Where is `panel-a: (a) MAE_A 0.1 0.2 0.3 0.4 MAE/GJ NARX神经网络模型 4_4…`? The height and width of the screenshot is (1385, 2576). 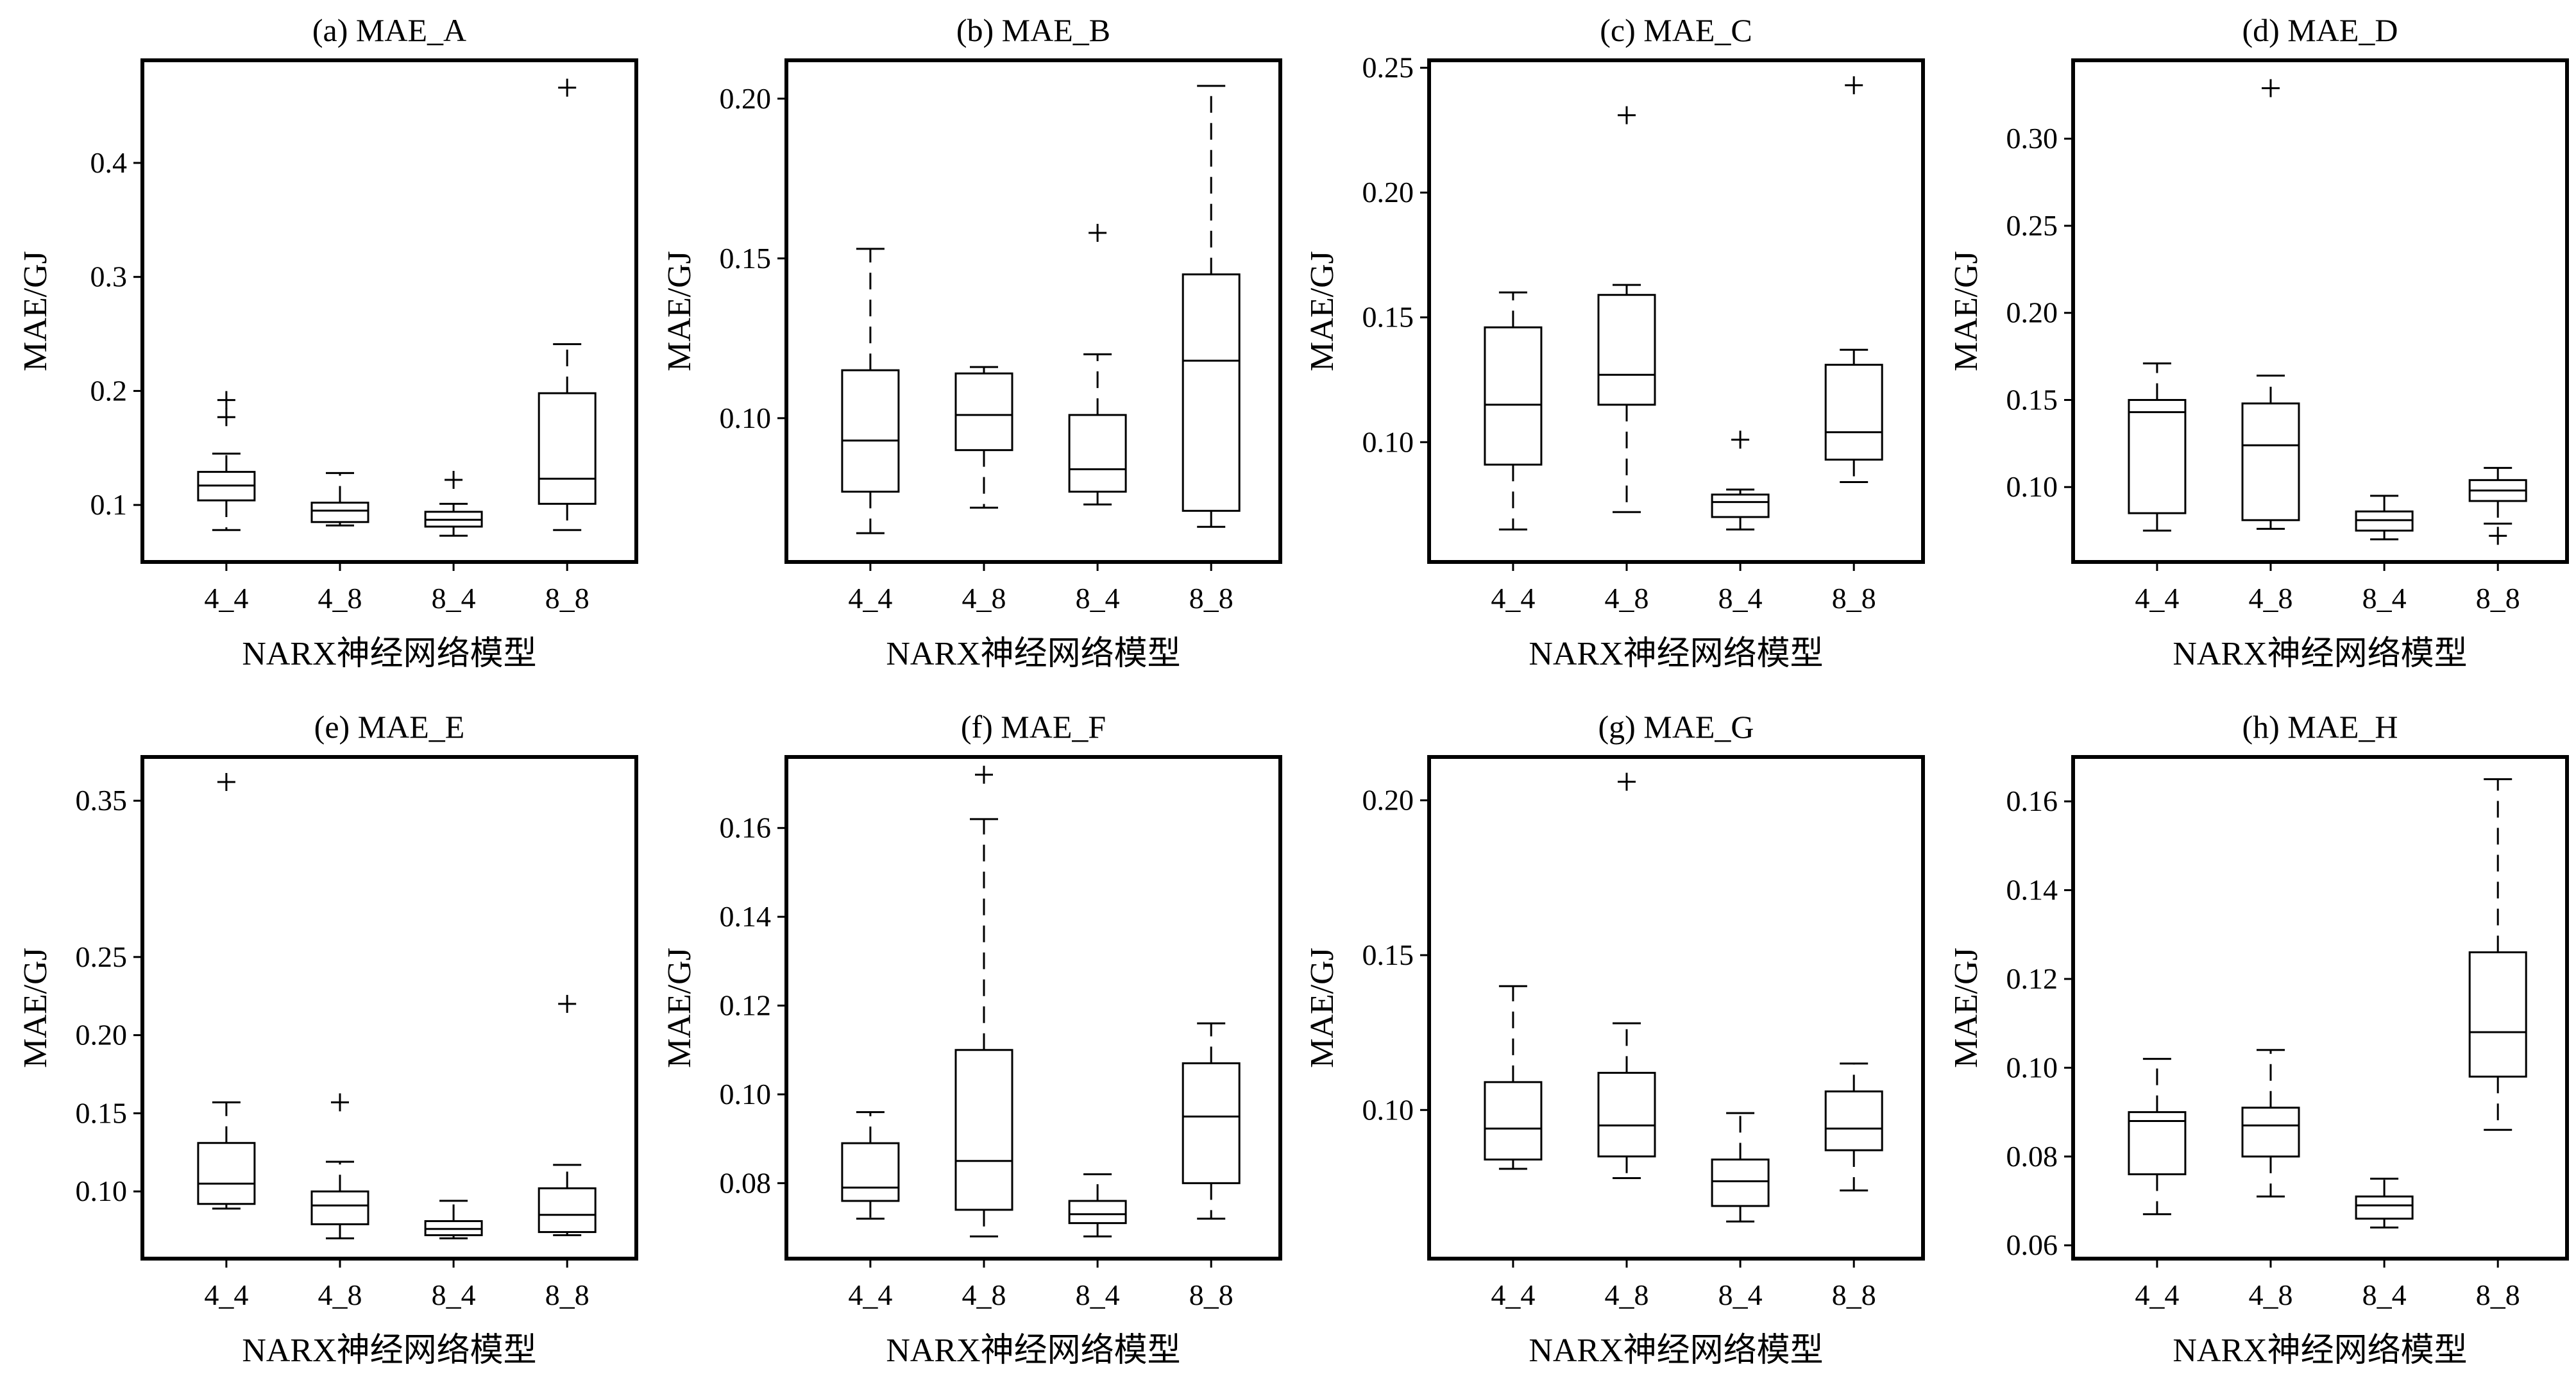 panel-a: (a) MAE_A 0.1 0.2 0.3 0.4 MAE/GJ NARX神经网络模型 4_4… is located at coordinates (327, 342).